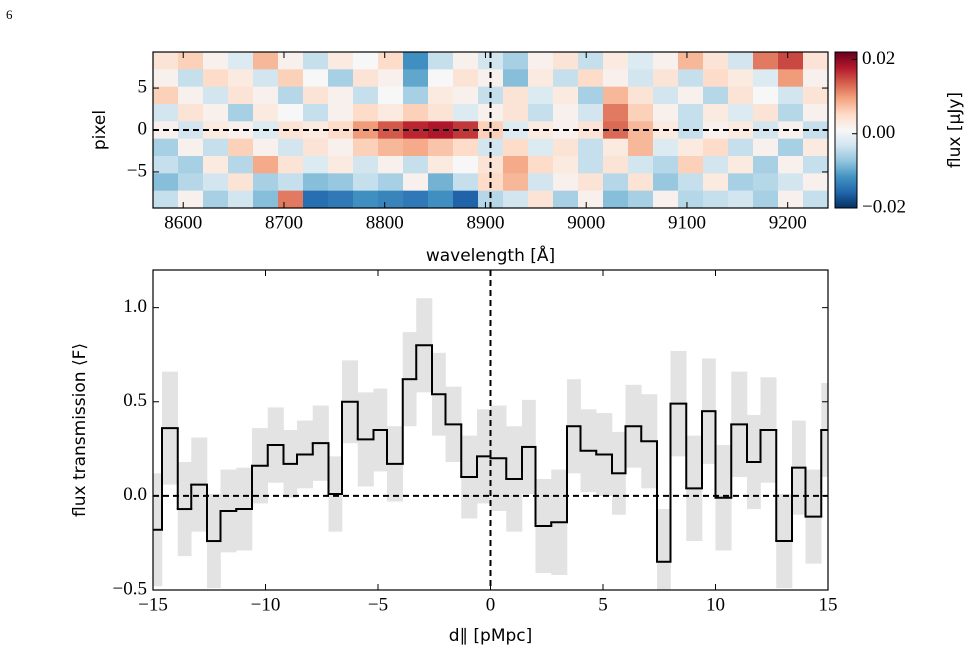  I want to click on y-tick-label: 0, so click(143, 128).